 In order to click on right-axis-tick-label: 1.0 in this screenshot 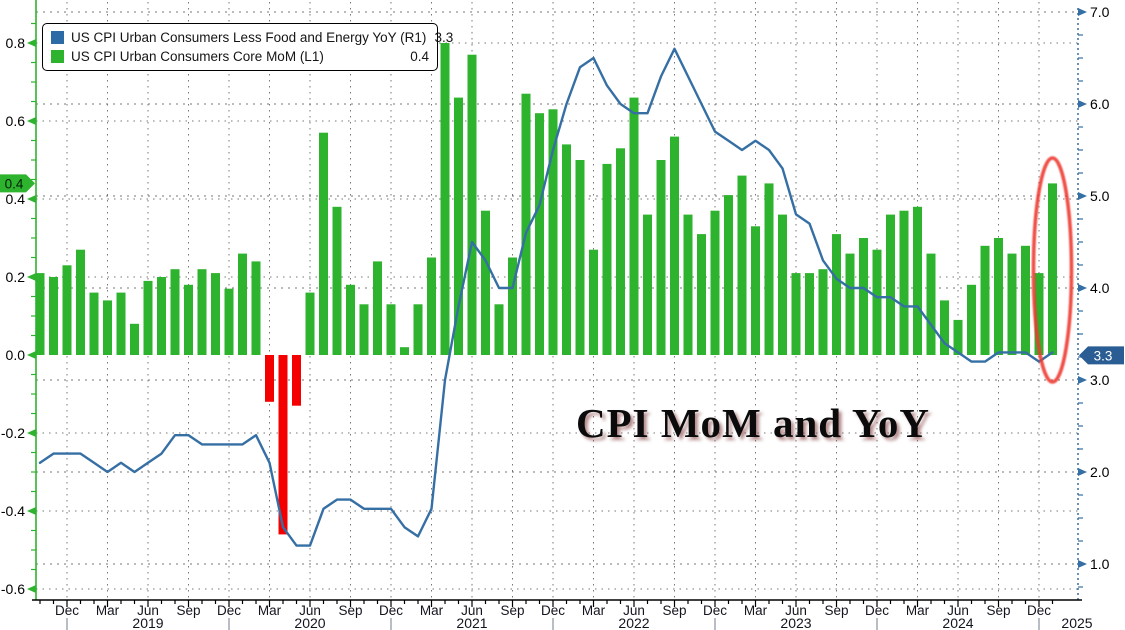, I will do `click(1100, 564)`.